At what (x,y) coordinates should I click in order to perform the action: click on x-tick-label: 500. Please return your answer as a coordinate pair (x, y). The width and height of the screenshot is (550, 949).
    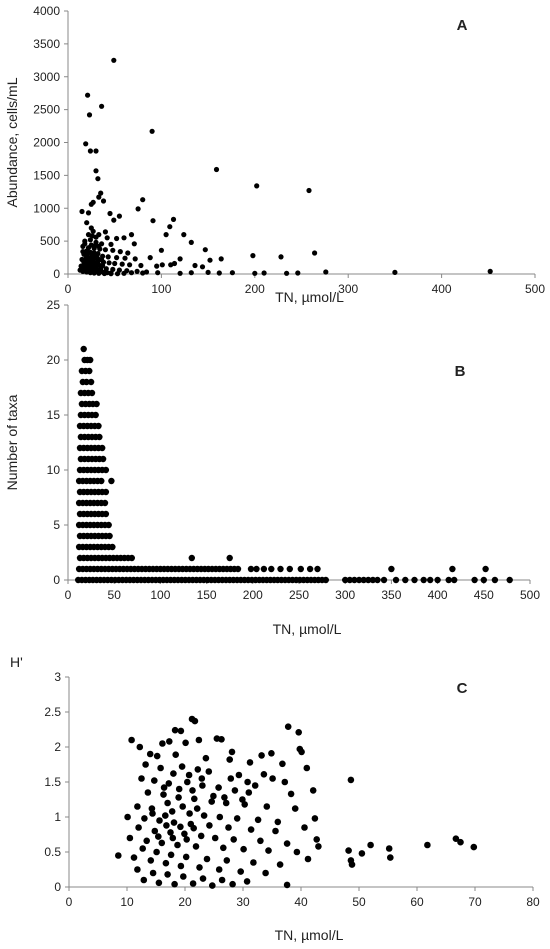
    Looking at the image, I should click on (535, 289).